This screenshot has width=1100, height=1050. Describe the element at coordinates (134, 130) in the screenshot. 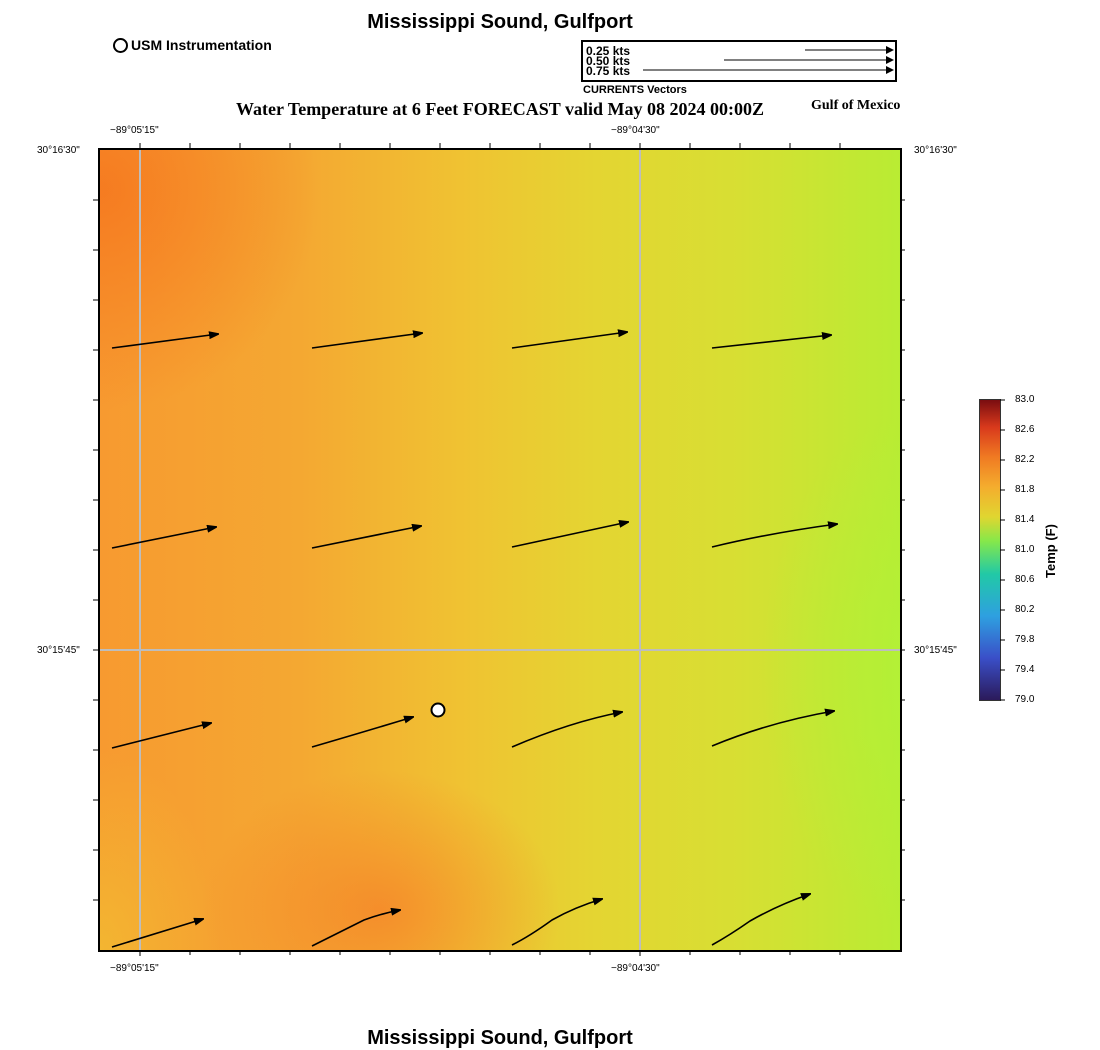

I see `top-lon-tick-1: −89°05'15"` at that location.